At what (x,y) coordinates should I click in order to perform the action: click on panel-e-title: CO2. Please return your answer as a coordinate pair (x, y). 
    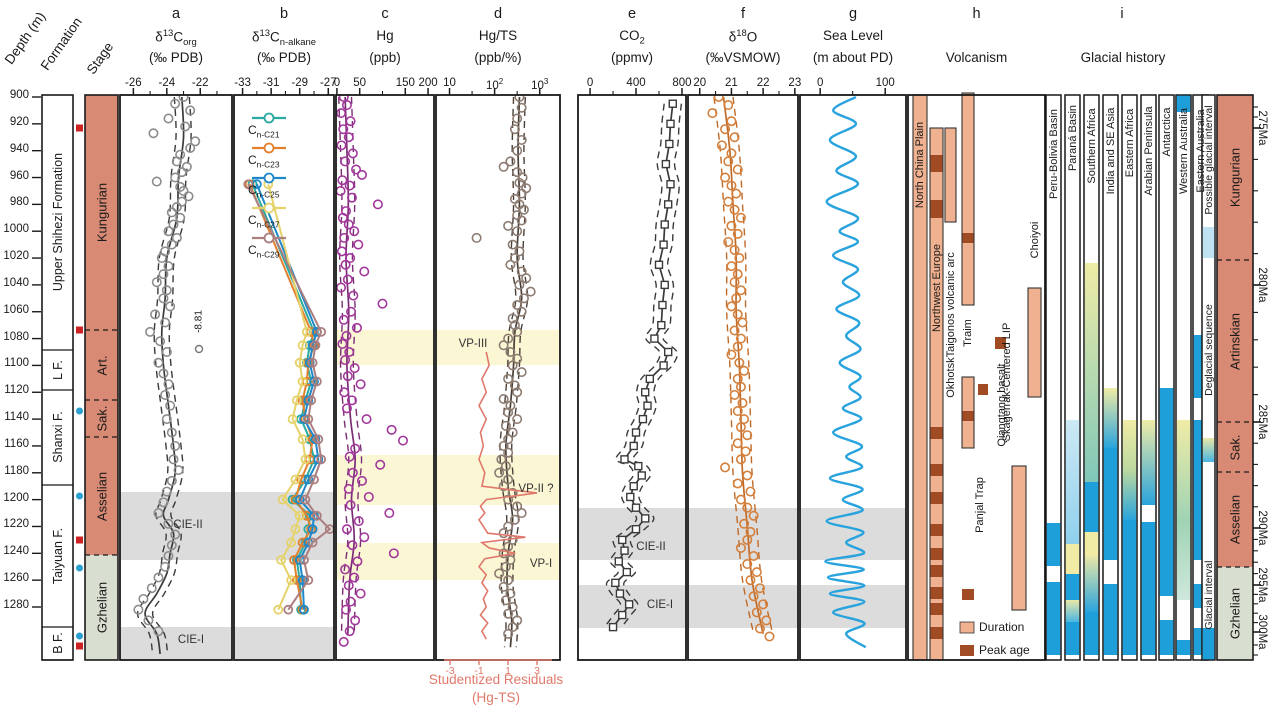
    Looking at the image, I should click on (632, 37).